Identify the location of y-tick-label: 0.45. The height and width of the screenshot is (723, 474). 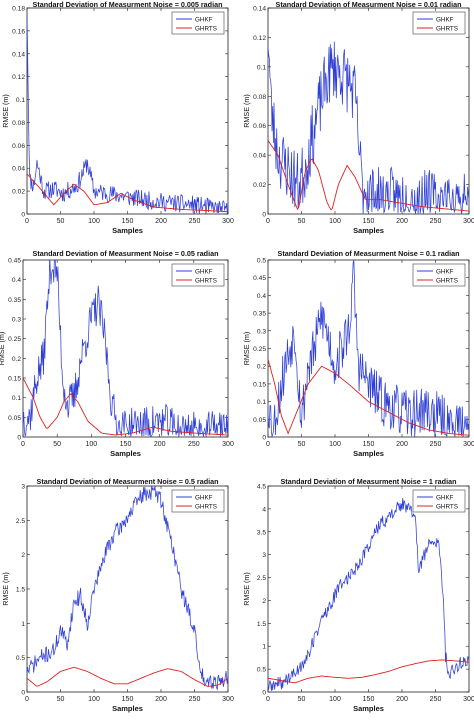
(259, 278).